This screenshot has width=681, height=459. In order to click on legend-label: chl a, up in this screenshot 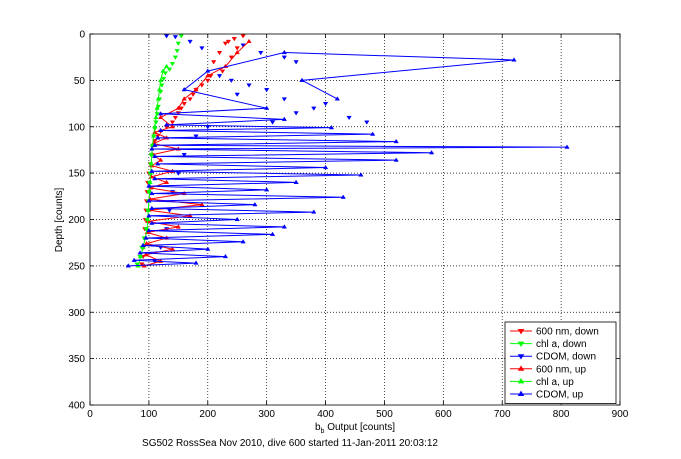, I will do `click(555, 382)`.